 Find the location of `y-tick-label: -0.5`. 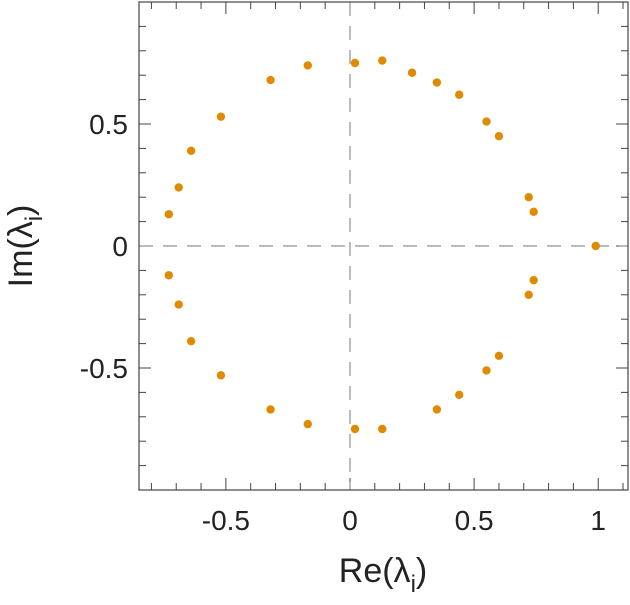

y-tick-label: -0.5 is located at coordinates (104, 368).